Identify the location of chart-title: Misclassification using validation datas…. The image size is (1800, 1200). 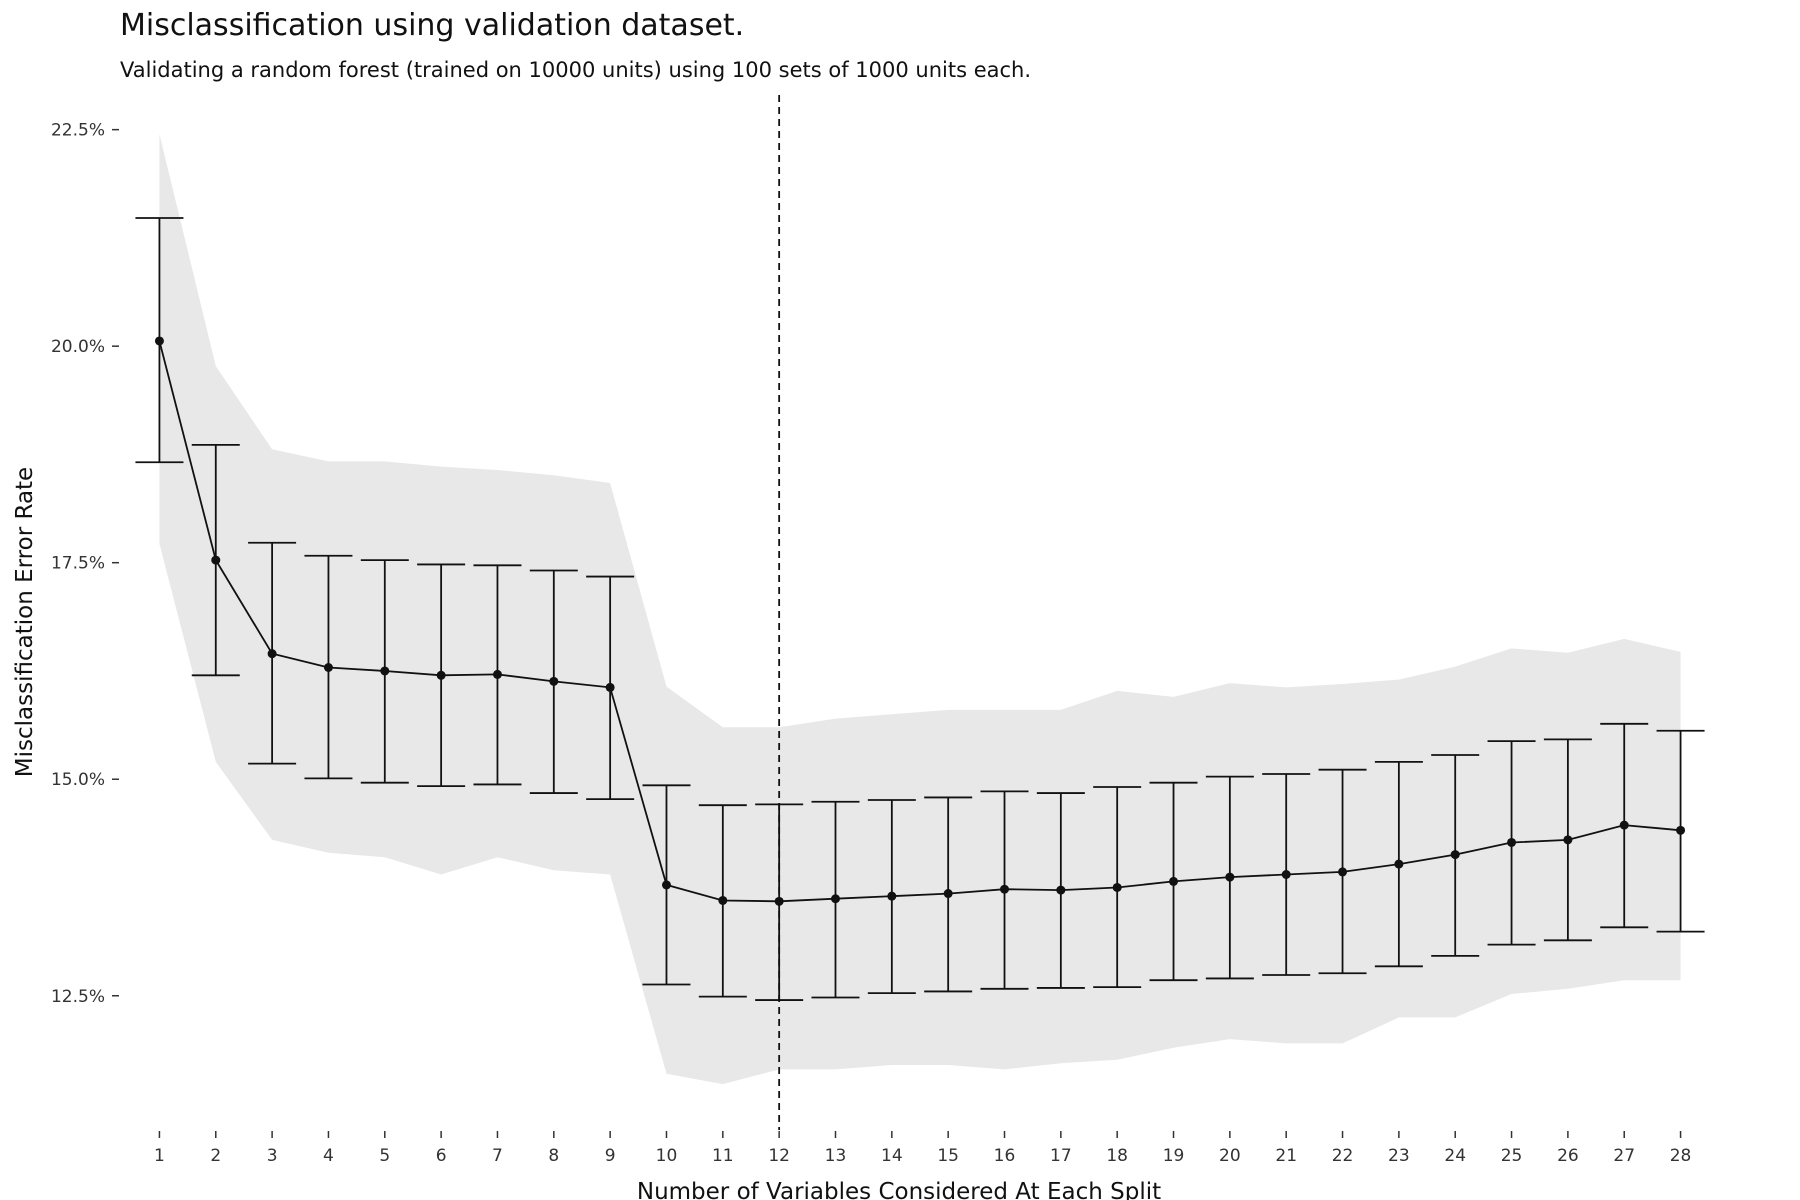
(432, 25).